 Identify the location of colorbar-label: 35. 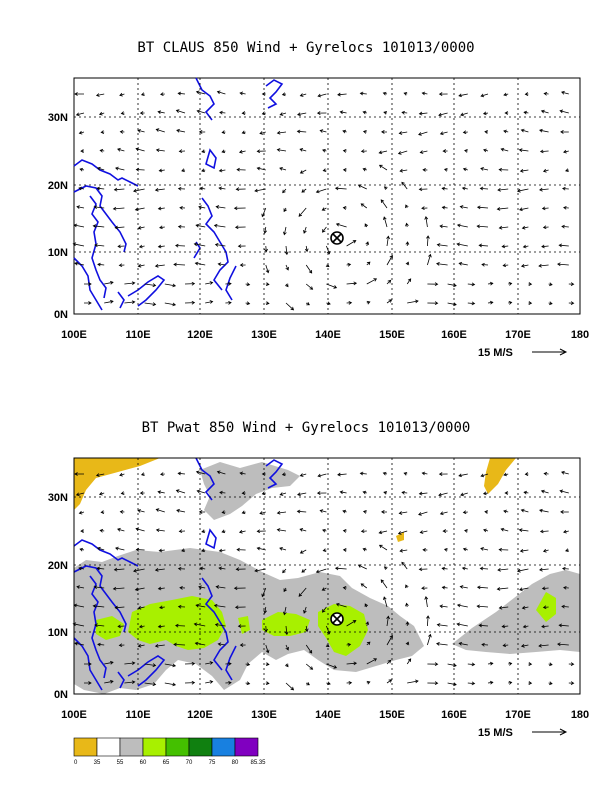
(97, 763).